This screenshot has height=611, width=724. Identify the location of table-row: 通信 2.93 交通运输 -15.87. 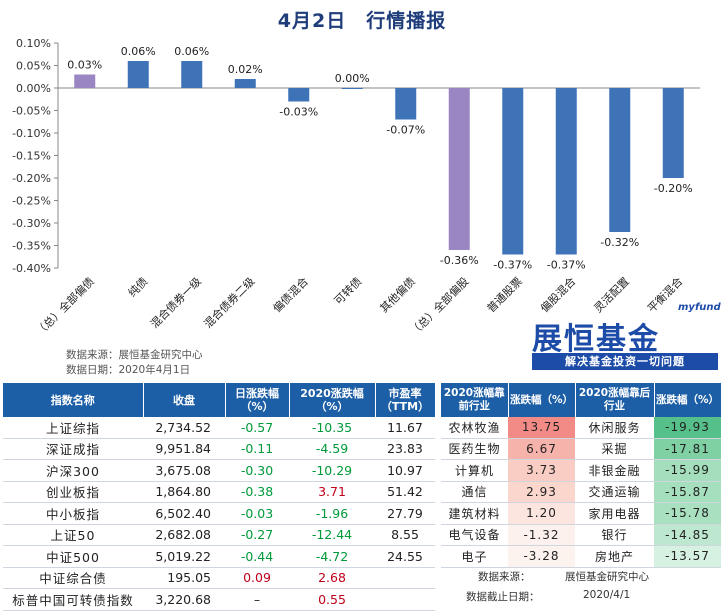
(581, 492).